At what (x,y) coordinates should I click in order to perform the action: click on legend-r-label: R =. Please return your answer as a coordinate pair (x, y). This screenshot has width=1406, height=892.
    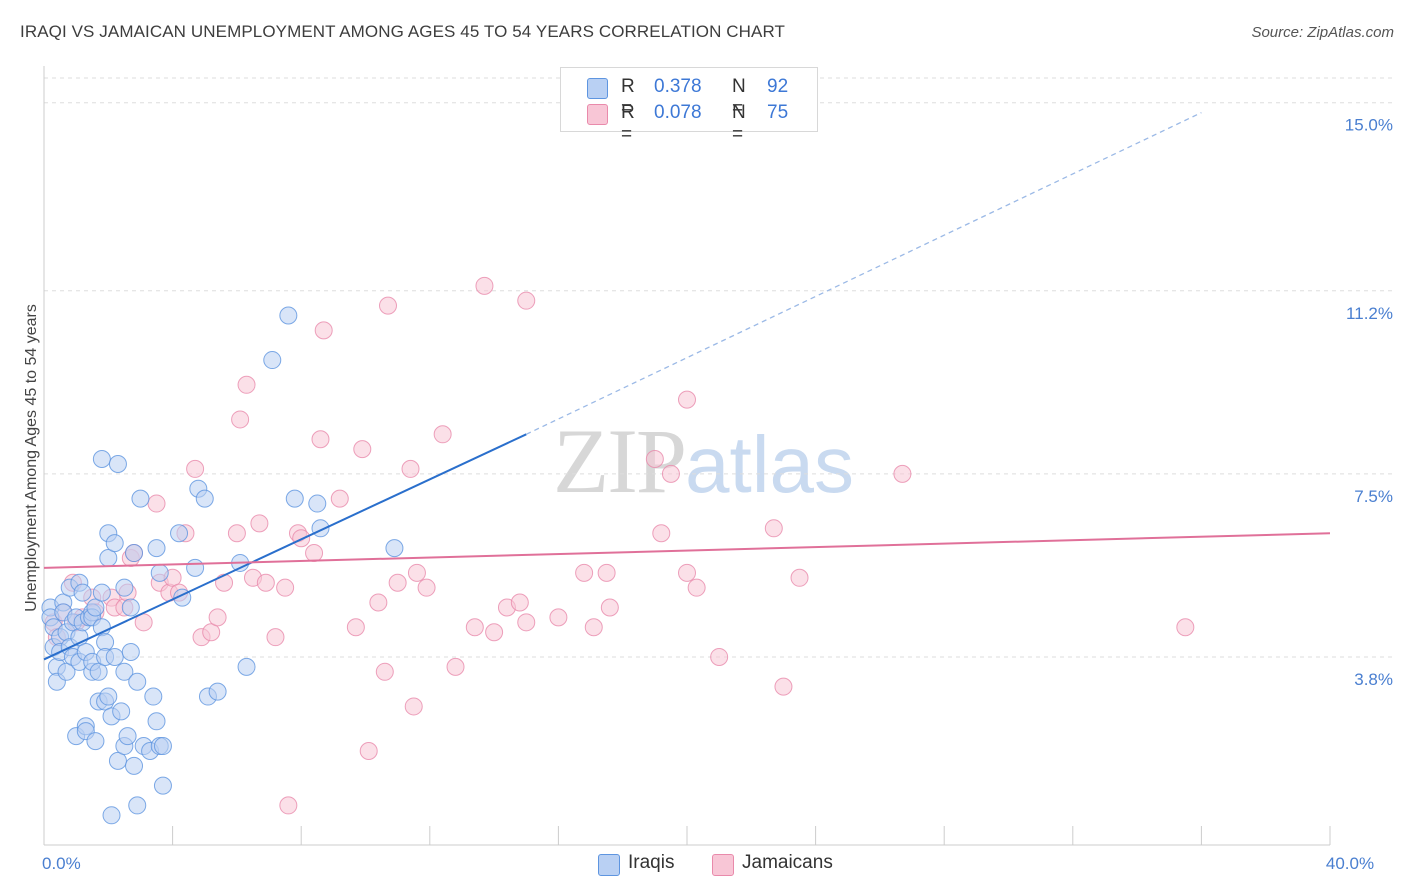
    Looking at the image, I should click on (628, 97).